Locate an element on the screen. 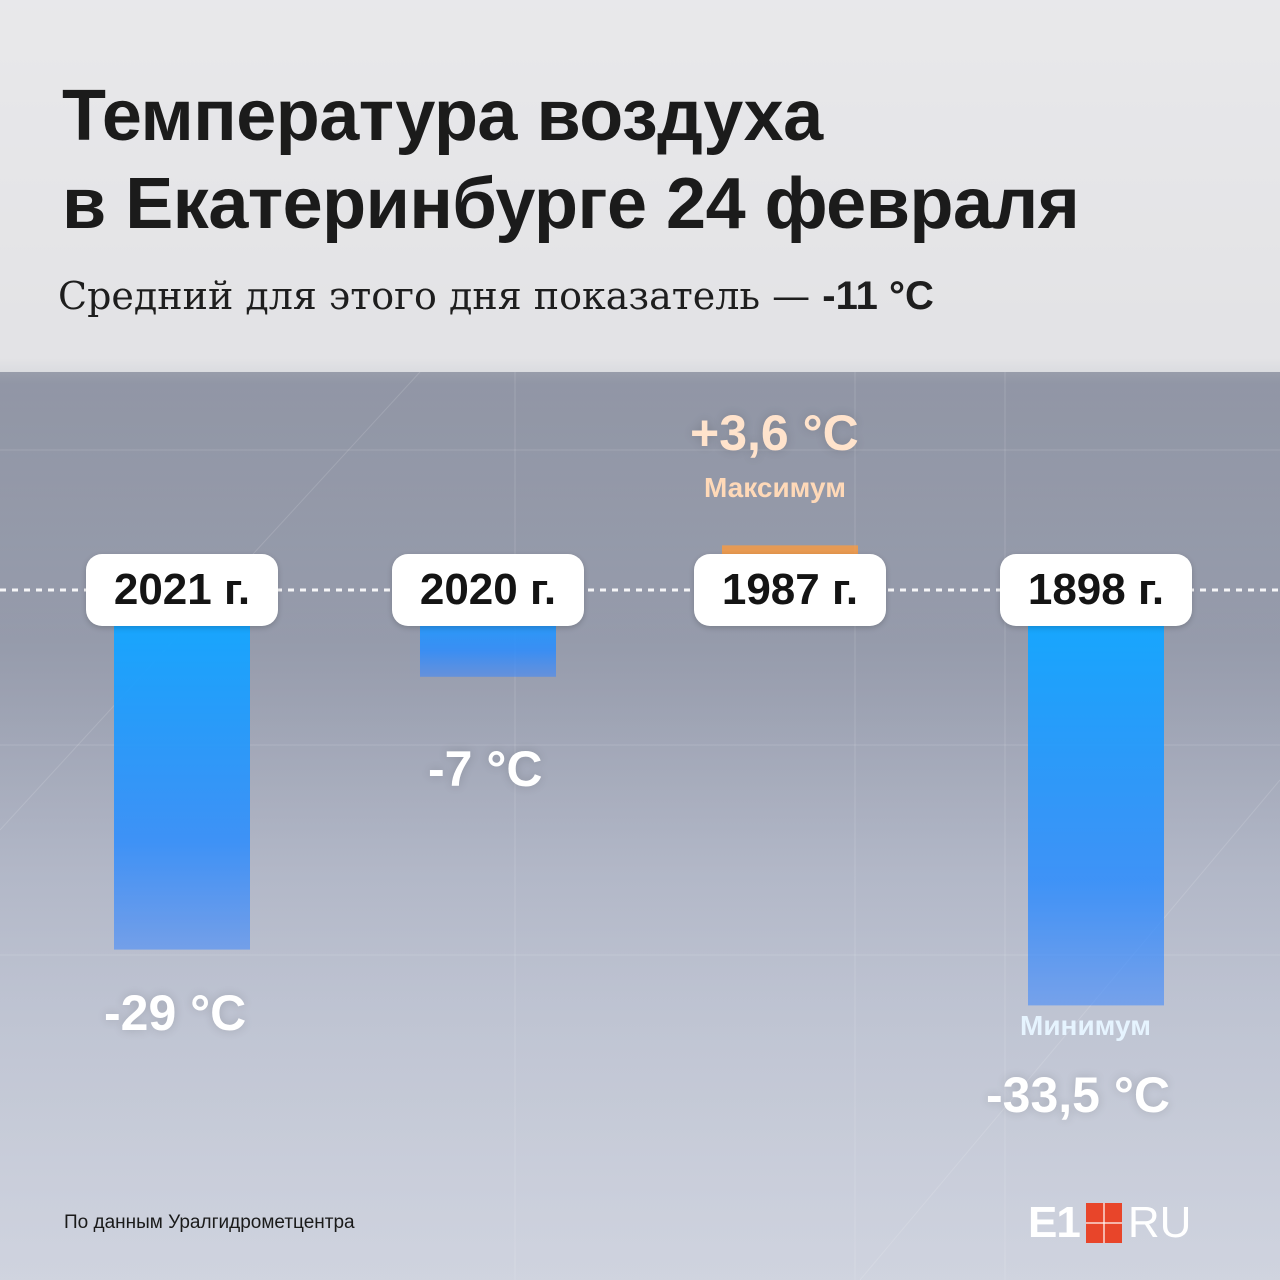 The height and width of the screenshot is (1280, 1280). min-annotation: Минимум is located at coordinates (1085, 1025).